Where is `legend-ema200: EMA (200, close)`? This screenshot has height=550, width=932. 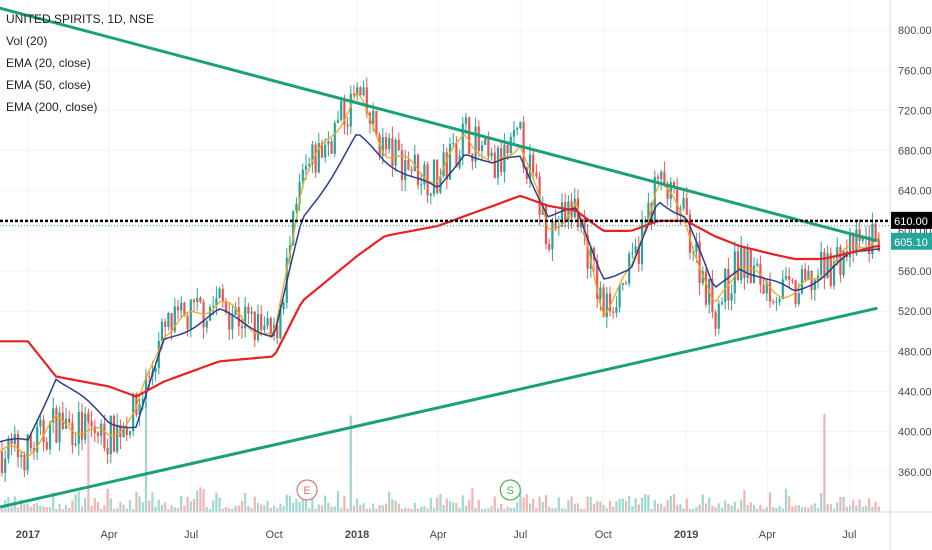 legend-ema200: EMA (200, close) is located at coordinates (52, 107).